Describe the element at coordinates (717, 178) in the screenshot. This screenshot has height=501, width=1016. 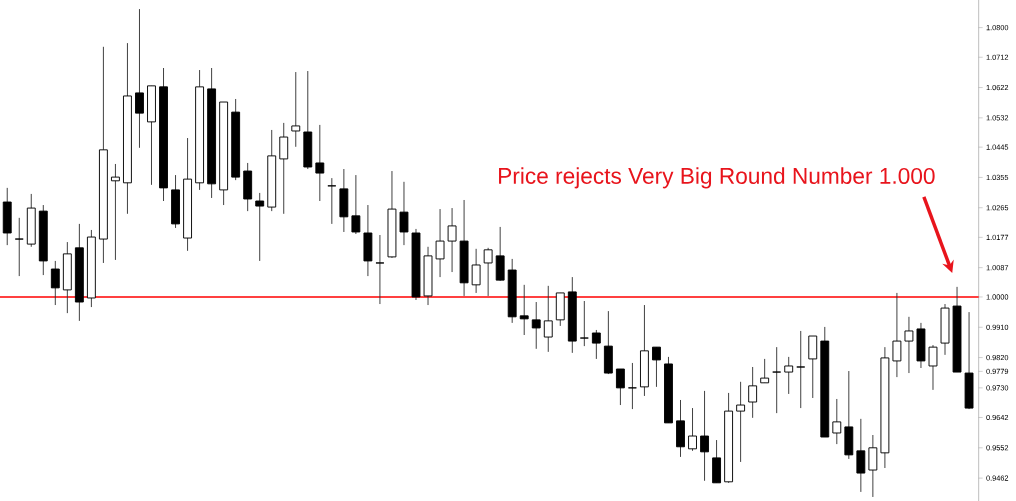
I see `annotation: Price rejects Very Big Round Number 1.000` at that location.